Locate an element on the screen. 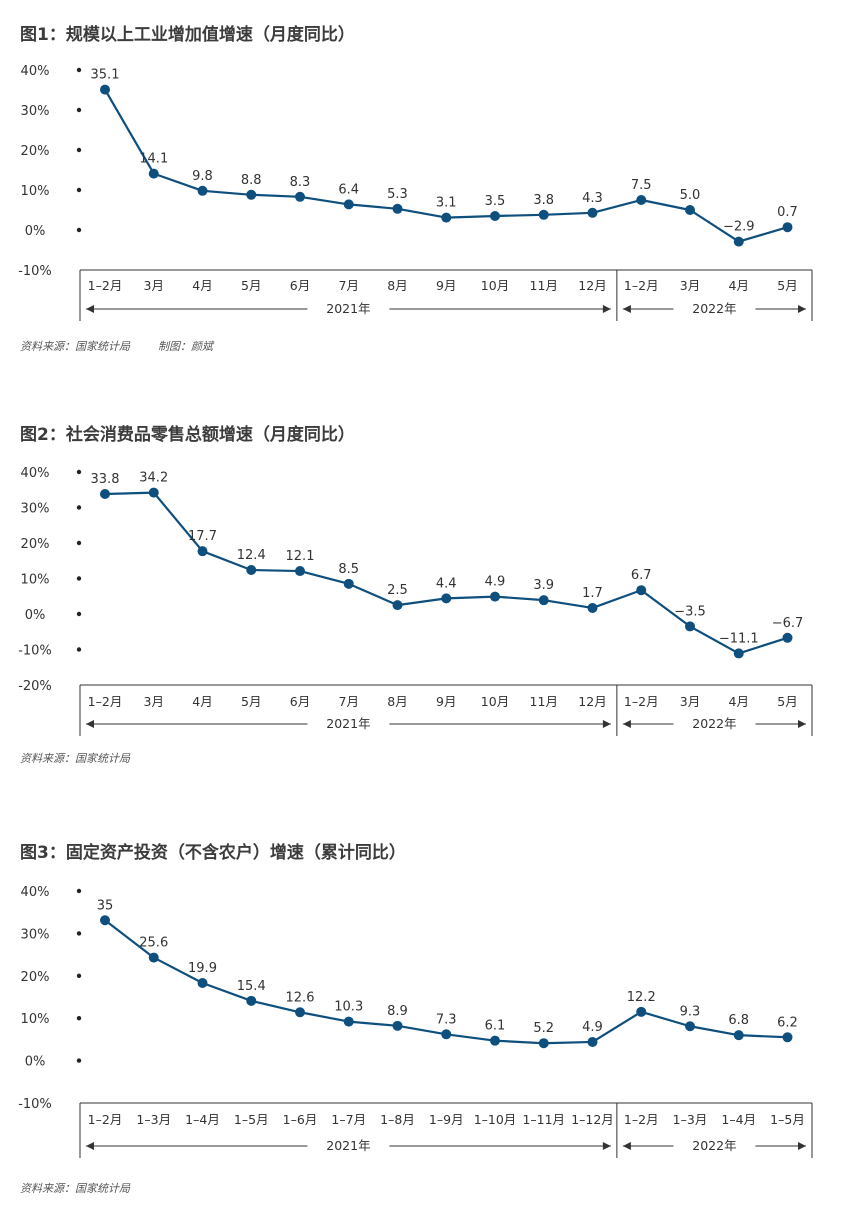  y-tick-label: 40% is located at coordinates (35, 892).